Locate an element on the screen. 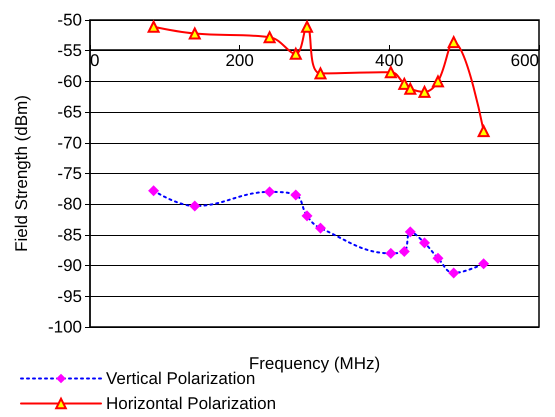 This screenshot has height=417, width=555. x-tick-label: 200 is located at coordinates (239, 60).